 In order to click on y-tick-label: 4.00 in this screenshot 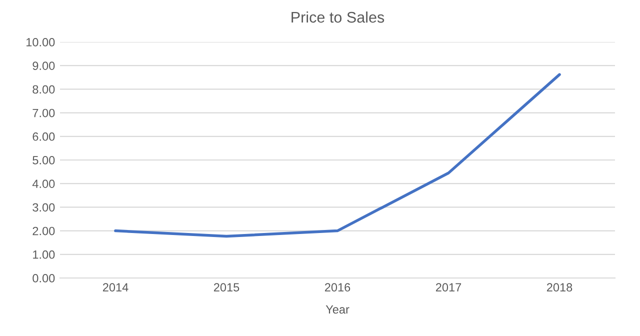, I will do `click(43, 184)`.